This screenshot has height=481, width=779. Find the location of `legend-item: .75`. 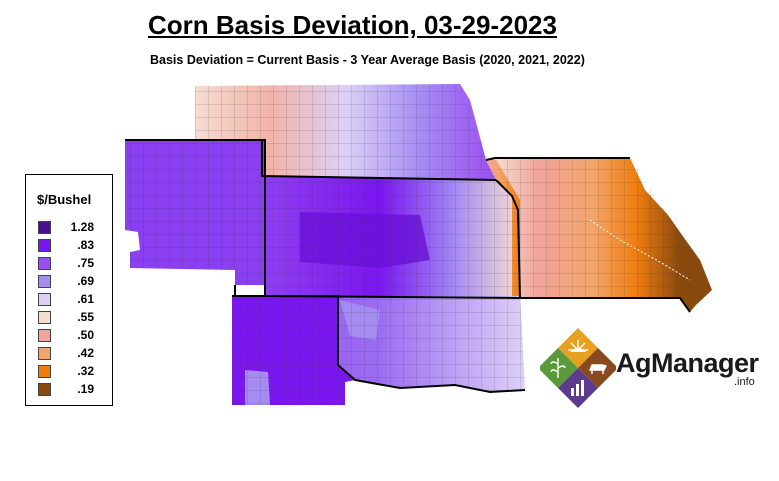

legend-item: .75 is located at coordinates (73, 263).